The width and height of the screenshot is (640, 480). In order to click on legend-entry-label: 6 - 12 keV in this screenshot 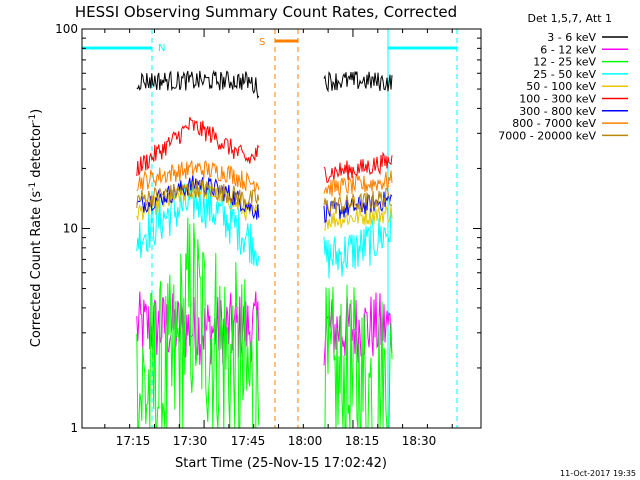, I will do `click(568, 49)`.